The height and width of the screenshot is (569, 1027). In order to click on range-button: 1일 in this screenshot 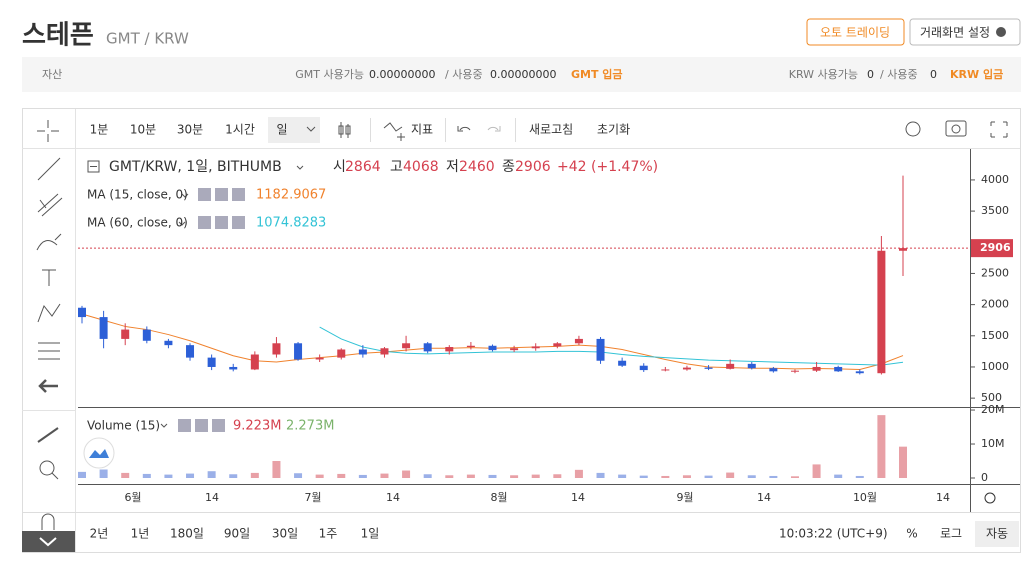, I will do `click(370, 534)`.